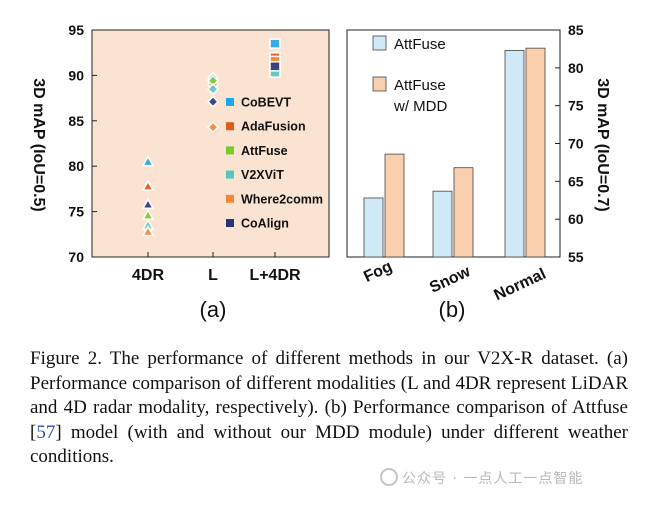 Image resolution: width=647 pixels, height=505 pixels. Describe the element at coordinates (520, 285) in the screenshot. I see `panel-b-xtick-label: Normal` at that location.